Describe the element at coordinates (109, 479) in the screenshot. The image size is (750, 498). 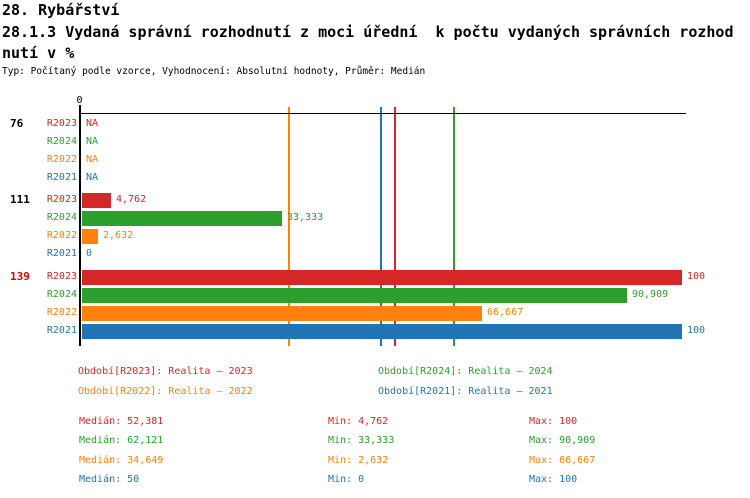
I see `stat-median: Medián: 50` at that location.